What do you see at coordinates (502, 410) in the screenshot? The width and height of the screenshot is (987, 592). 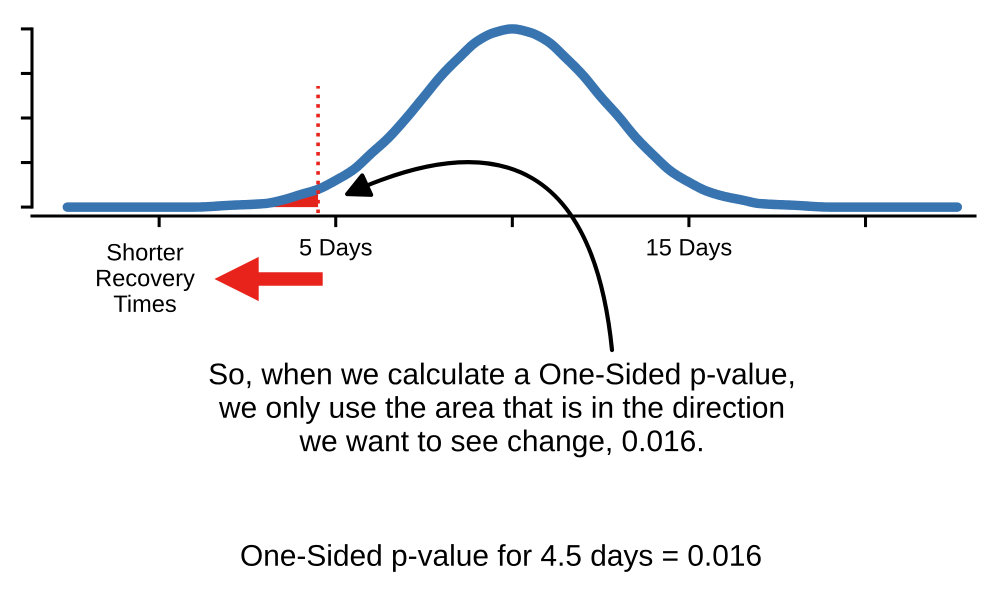 I see `text: So, when we calculate a One-Sided p-value, we only use the area that is in the direction we want to see change, 0.016.` at bounding box center [502, 410].